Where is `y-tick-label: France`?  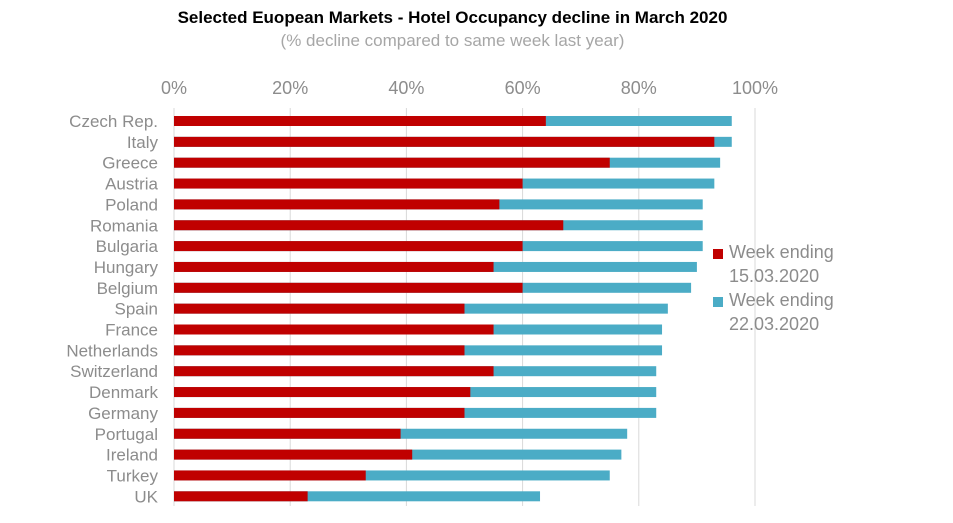 y-tick-label: France is located at coordinates (131, 330).